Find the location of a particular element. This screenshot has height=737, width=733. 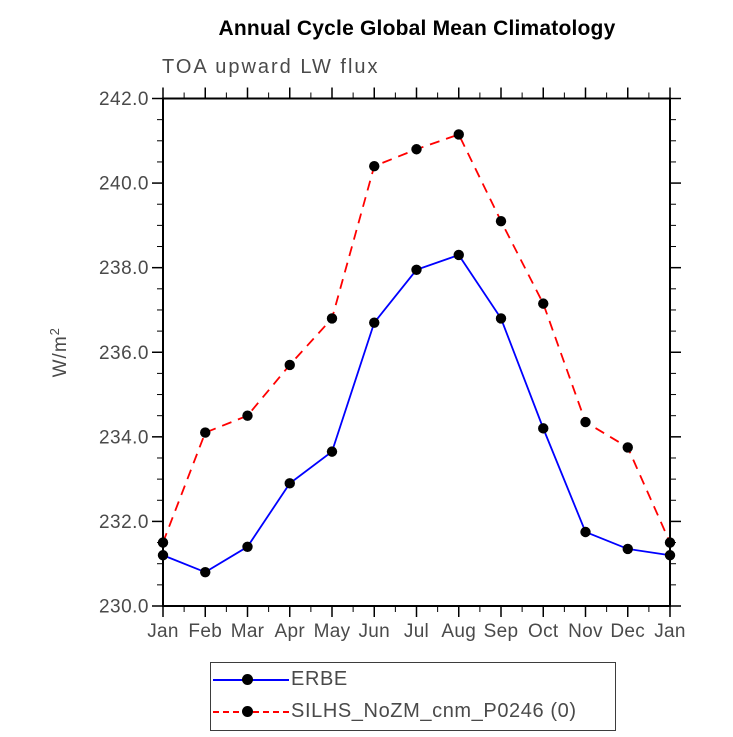

x-tick-label: Sep is located at coordinates (501, 631).